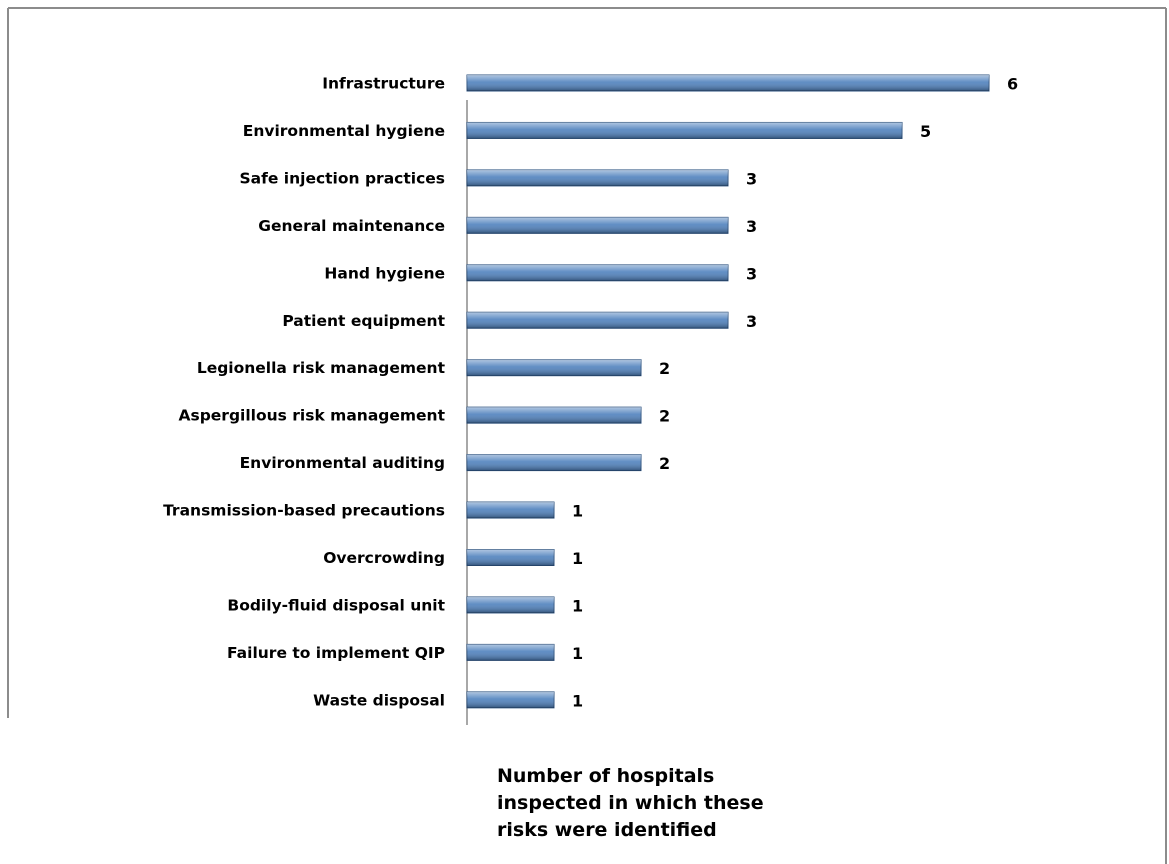 The width and height of the screenshot is (1169, 864). I want to click on category-label: Legionella risk management, so click(321, 368).